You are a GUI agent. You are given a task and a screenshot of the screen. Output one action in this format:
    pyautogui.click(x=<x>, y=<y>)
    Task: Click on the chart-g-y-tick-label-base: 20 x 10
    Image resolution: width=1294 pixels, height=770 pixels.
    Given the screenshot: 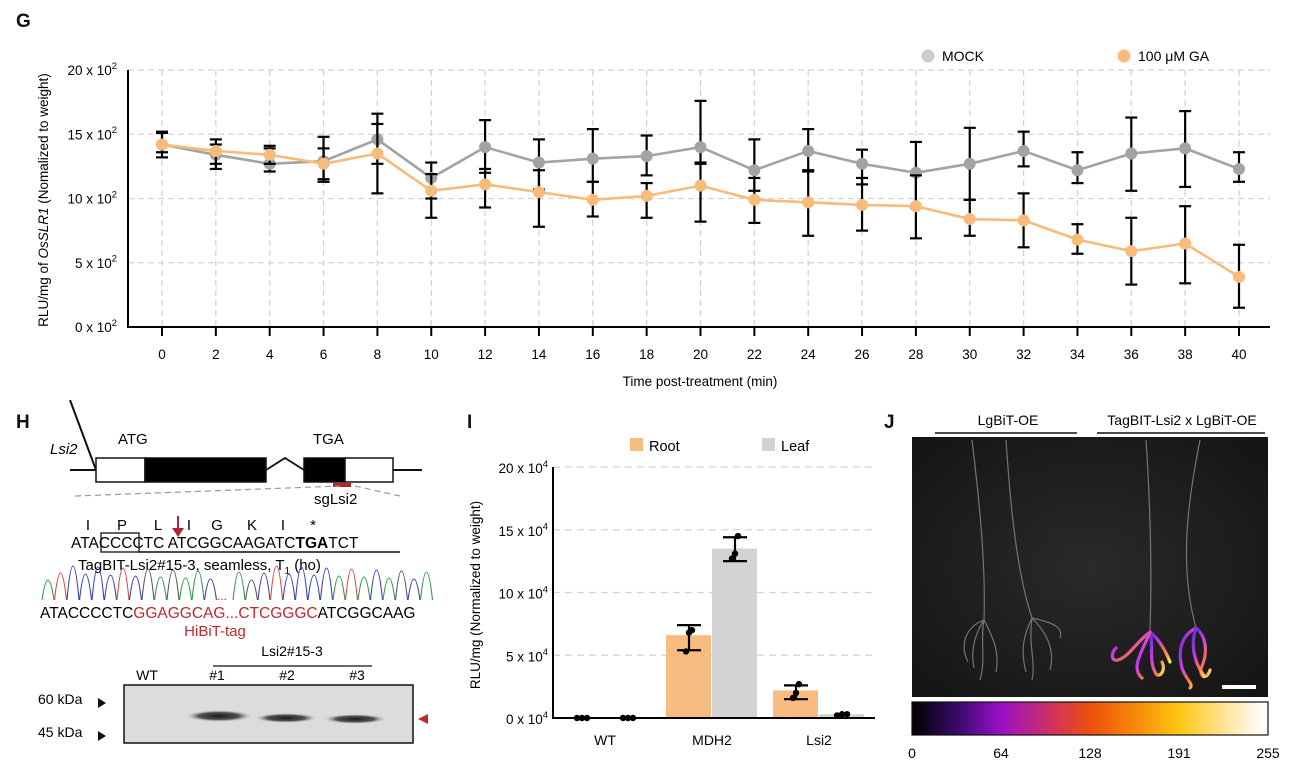 What is the action you would take?
    pyautogui.click(x=89, y=70)
    